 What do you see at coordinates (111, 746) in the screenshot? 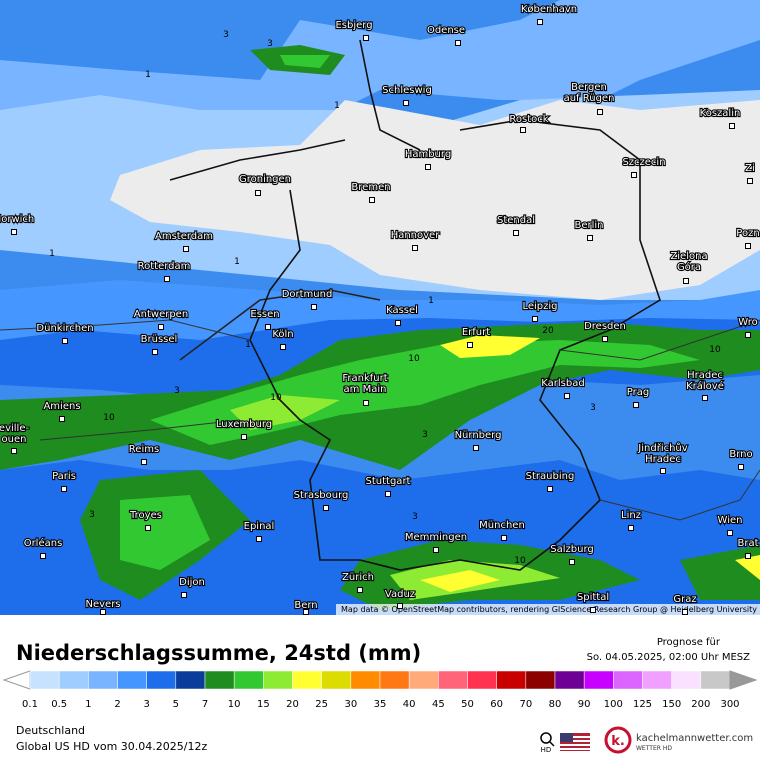
I see `model-run: Global US HD vom 30.04.2025/12z` at bounding box center [111, 746].